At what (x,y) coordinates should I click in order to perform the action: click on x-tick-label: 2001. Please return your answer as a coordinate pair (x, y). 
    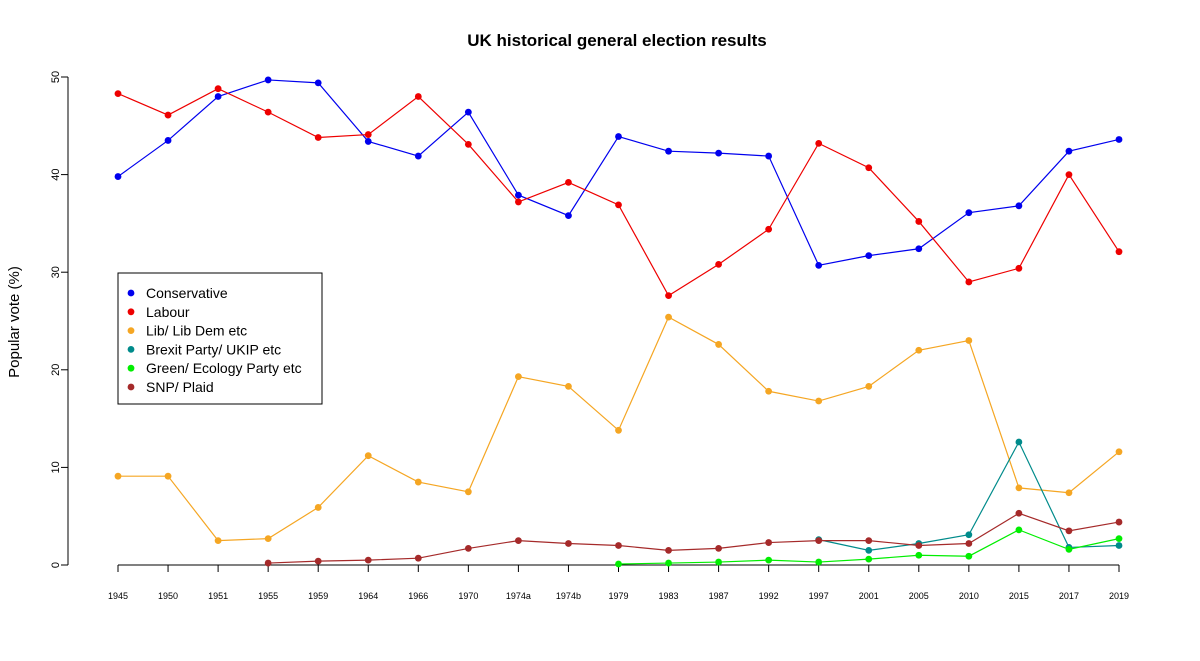
    Looking at the image, I should click on (869, 596).